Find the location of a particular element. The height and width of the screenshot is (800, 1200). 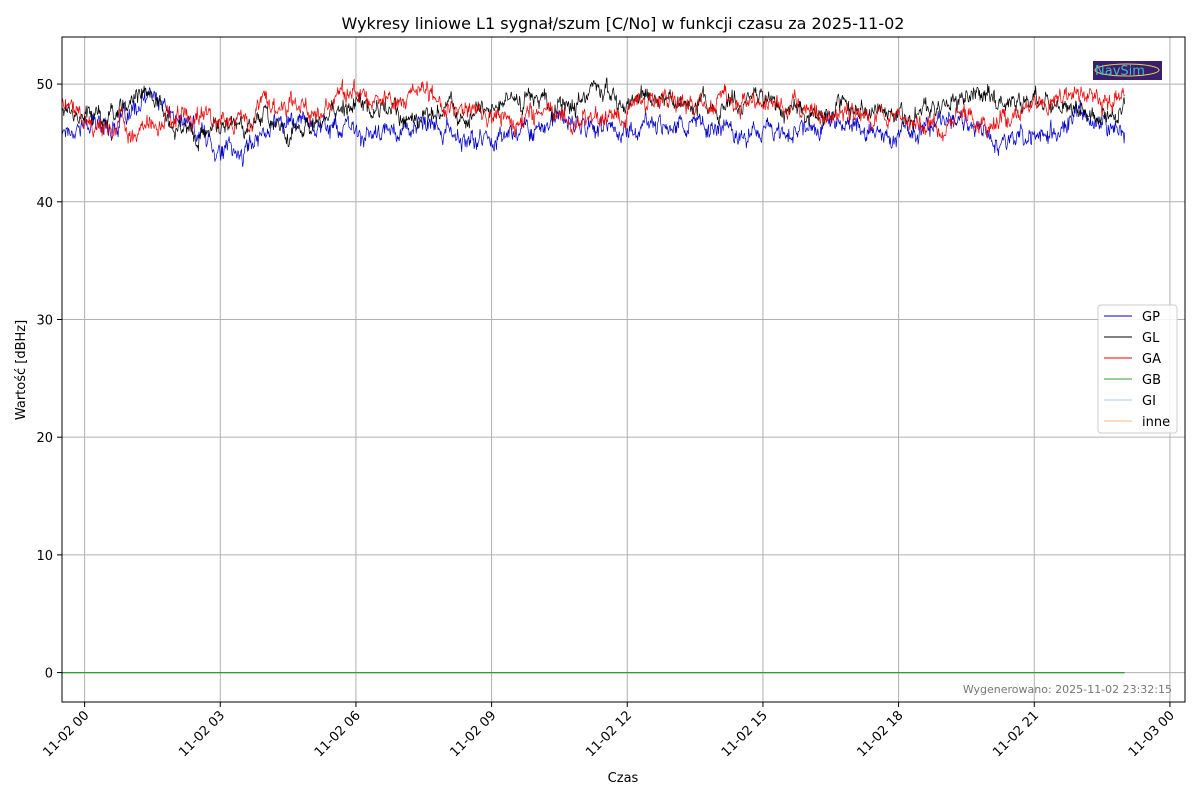

legend: GP GL GA GB GI inne is located at coordinates (1137, 369).